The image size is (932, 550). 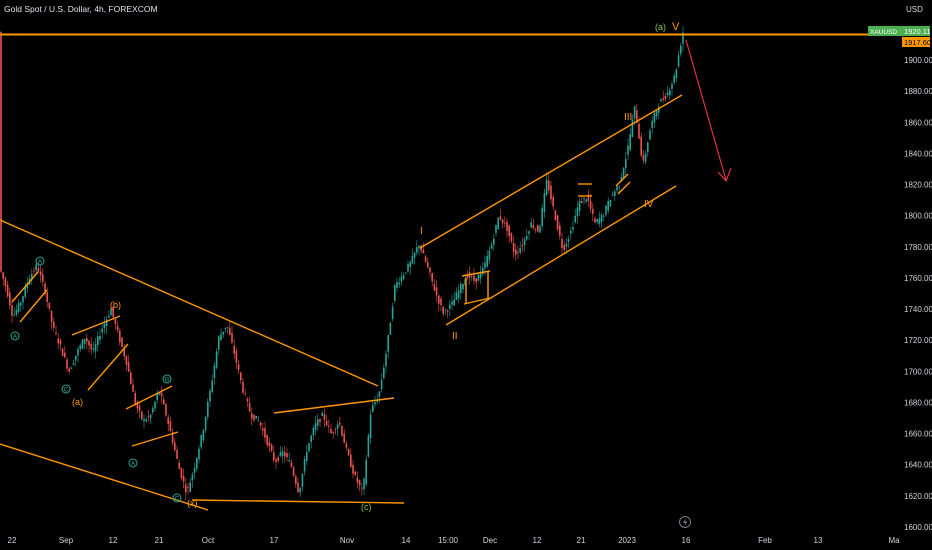 I want to click on rising-channel-lower, so click(x=561, y=255).